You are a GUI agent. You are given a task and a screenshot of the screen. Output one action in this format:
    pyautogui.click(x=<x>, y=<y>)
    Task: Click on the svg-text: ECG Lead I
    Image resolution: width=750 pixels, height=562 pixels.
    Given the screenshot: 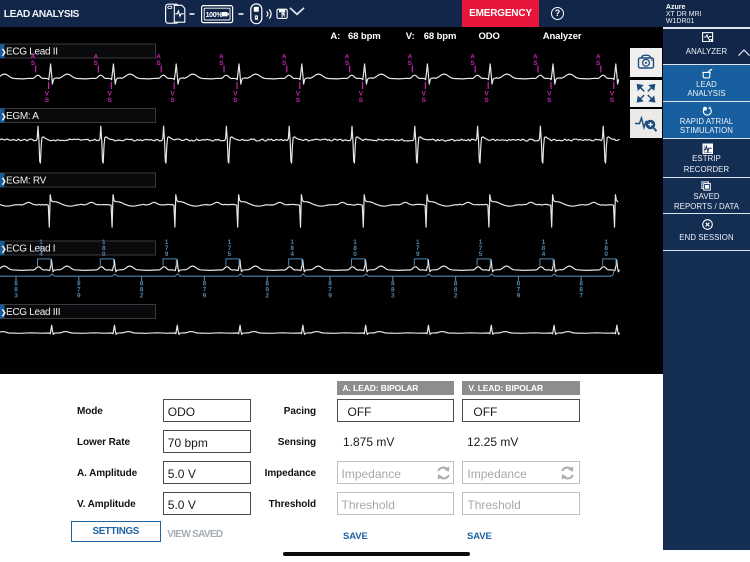 What is the action you would take?
    pyautogui.click(x=30, y=248)
    